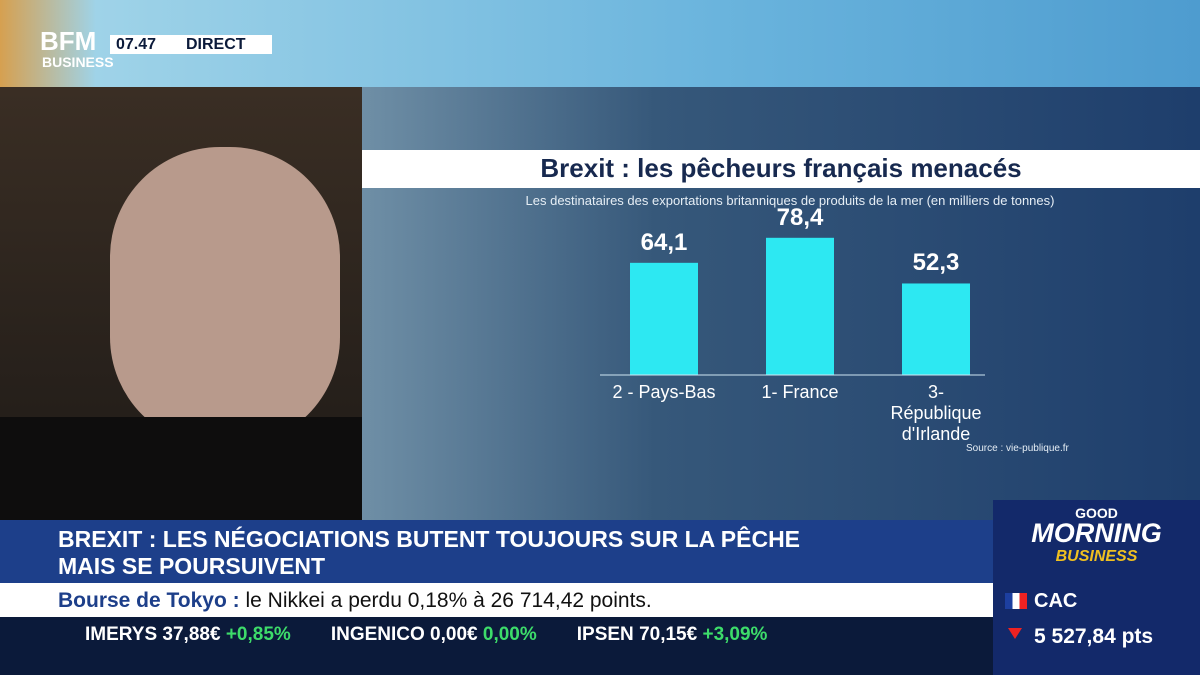 This screenshot has width=1200, height=675. What do you see at coordinates (664, 242) in the screenshot?
I see `value-label: 64,1` at bounding box center [664, 242].